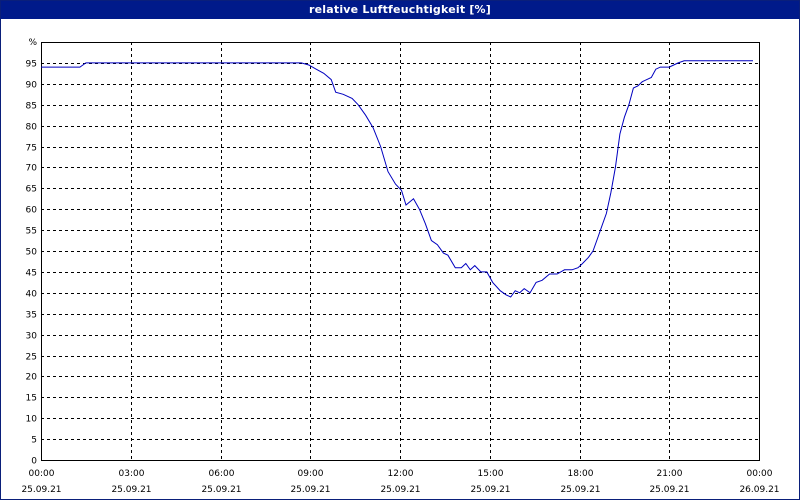 This screenshot has width=800, height=500. What do you see at coordinates (31, 232) in the screenshot?
I see `y-tick-label: 55` at bounding box center [31, 232].